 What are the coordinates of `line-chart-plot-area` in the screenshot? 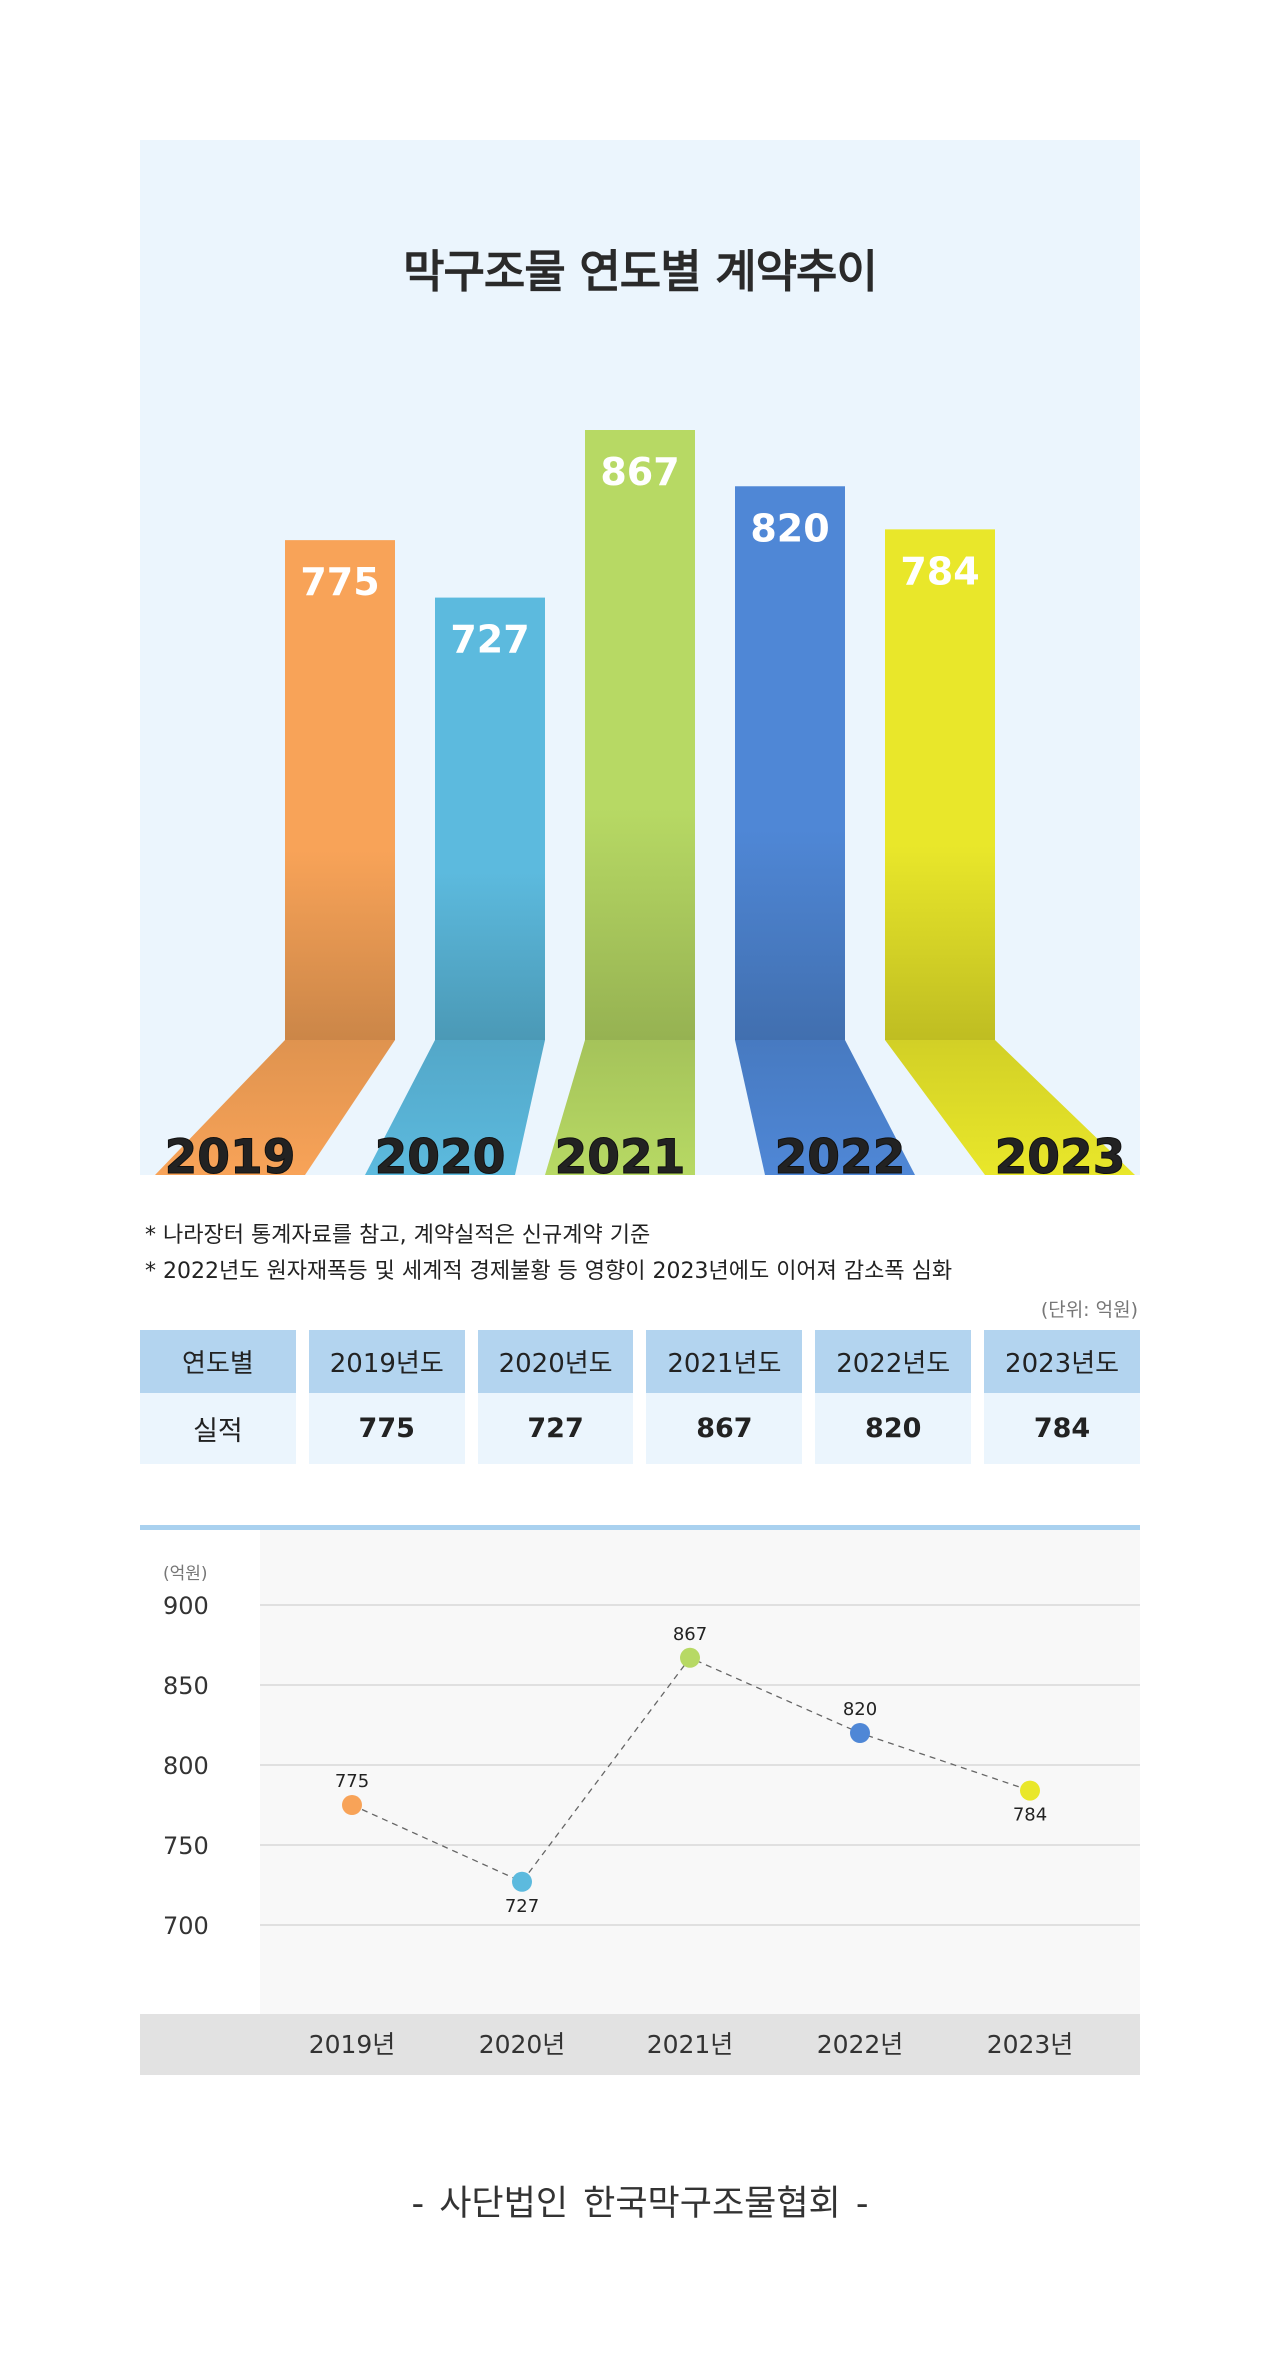 It's located at (700, 1772).